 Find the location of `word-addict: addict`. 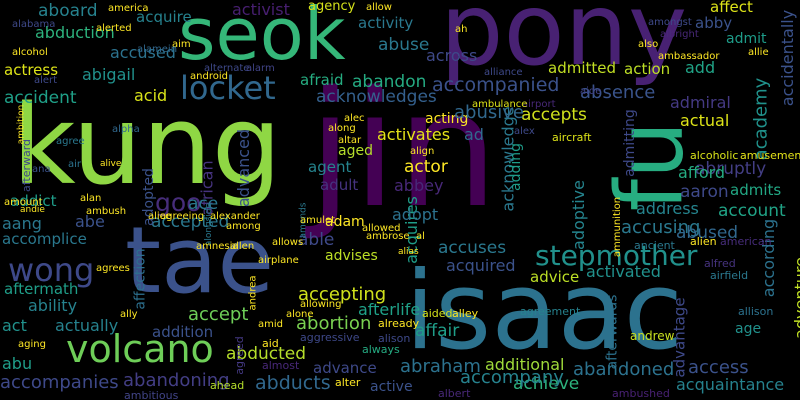

word-addict: addict is located at coordinates (33, 201).